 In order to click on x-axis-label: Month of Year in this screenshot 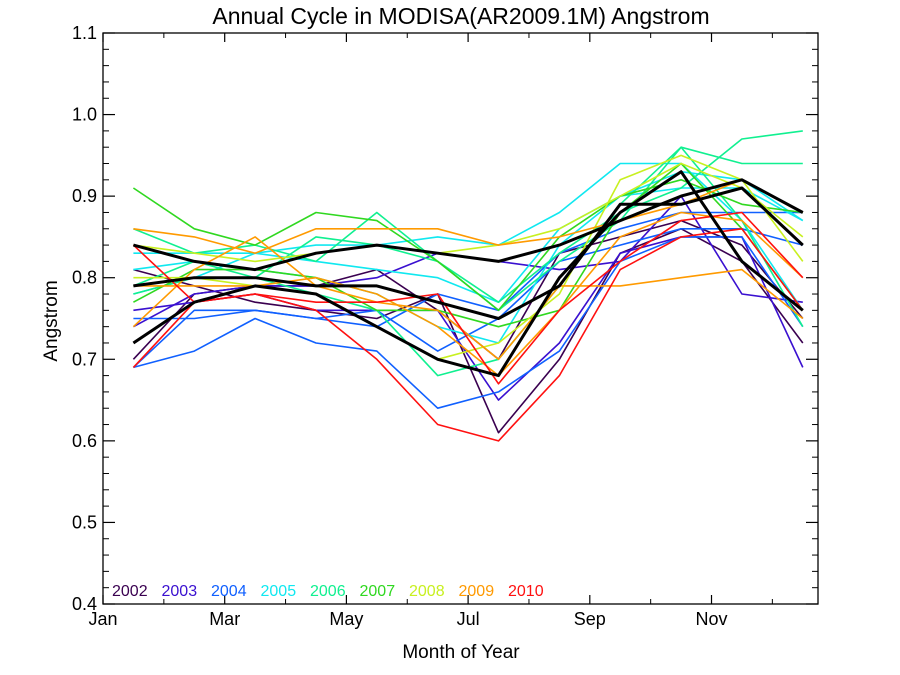, I will do `click(461, 652)`.